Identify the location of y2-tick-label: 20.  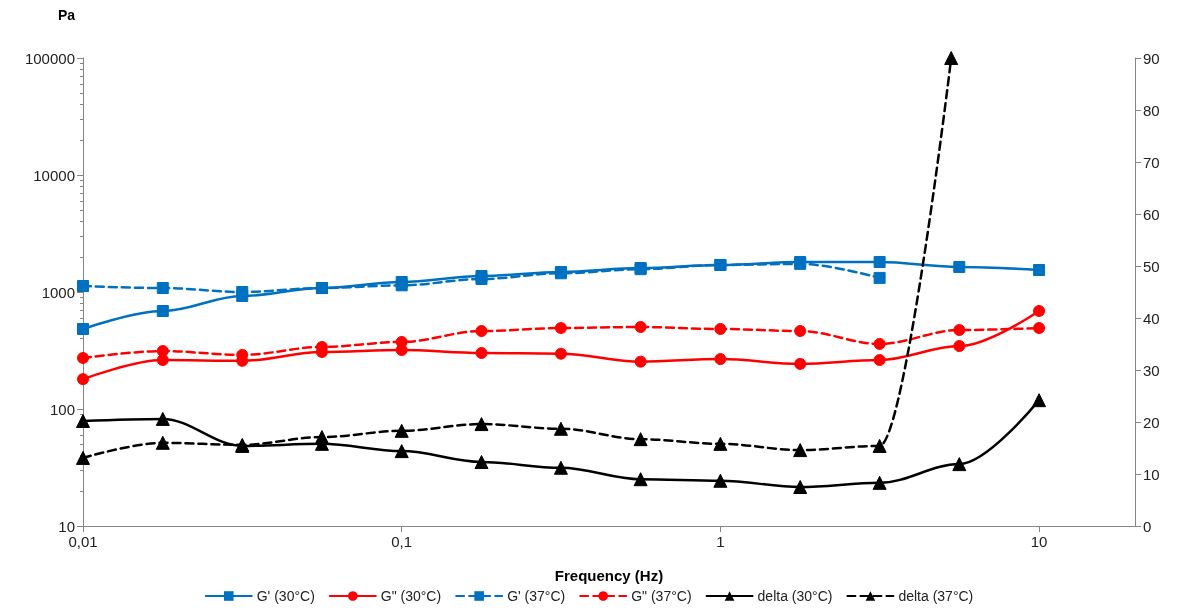
(1151, 422).